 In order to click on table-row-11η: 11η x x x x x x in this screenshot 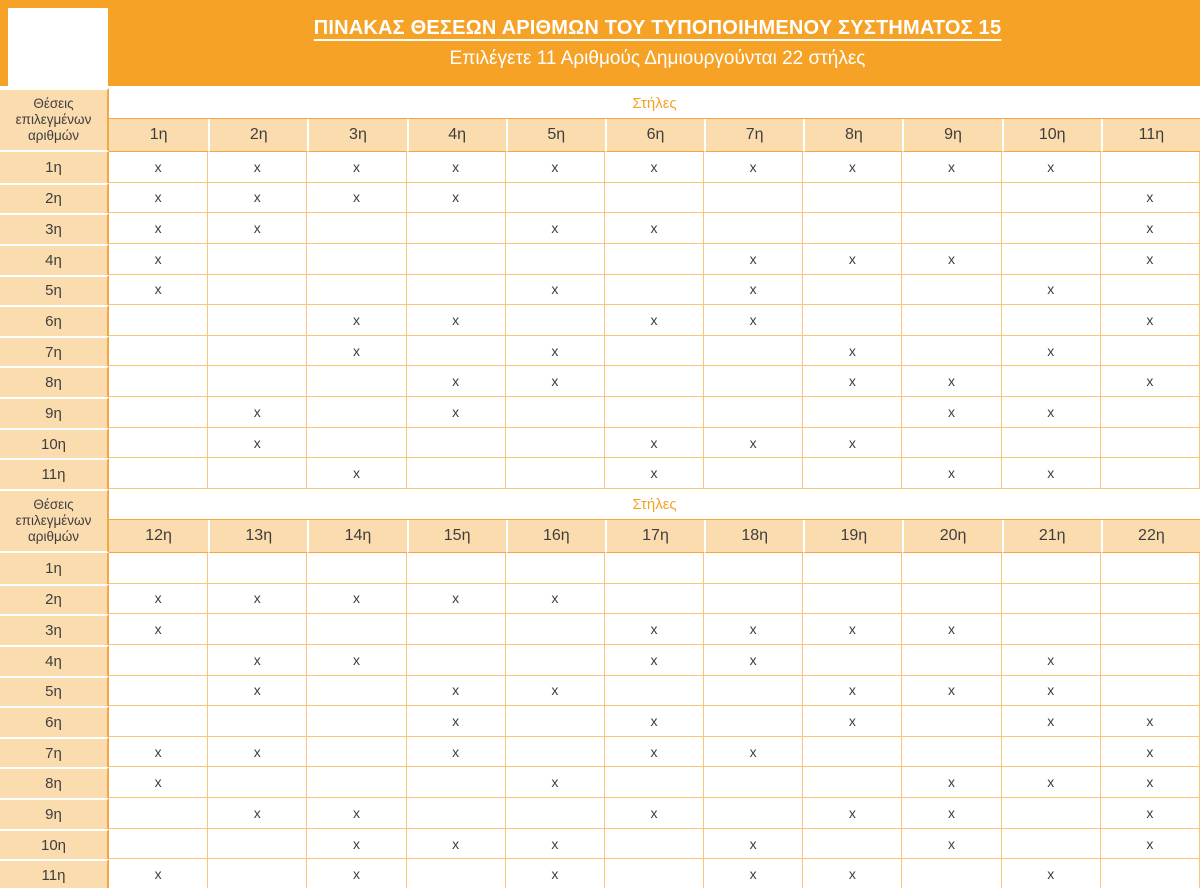, I will do `click(600, 873)`.